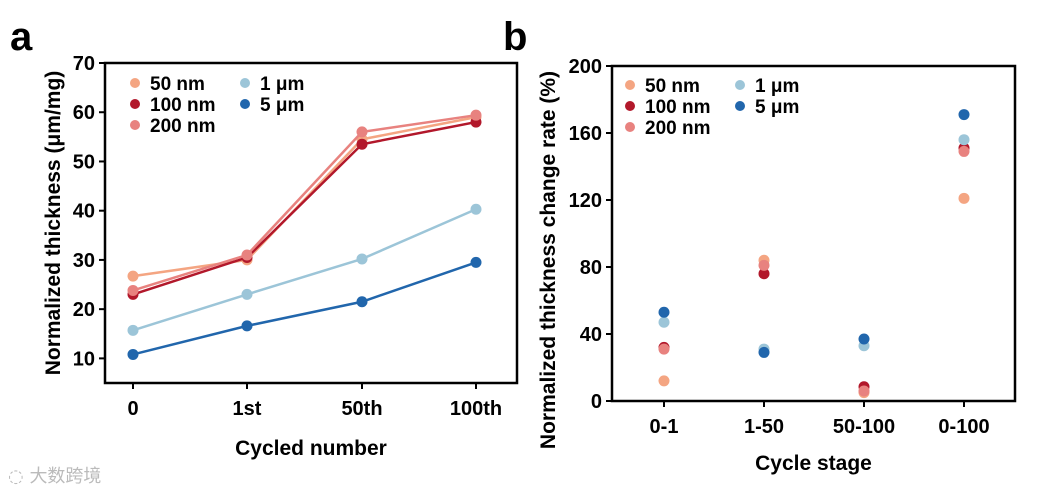 This screenshot has width=1039, height=496. What do you see at coordinates (84, 113) in the screenshot?
I see `y-tick-label: 60` at bounding box center [84, 113].